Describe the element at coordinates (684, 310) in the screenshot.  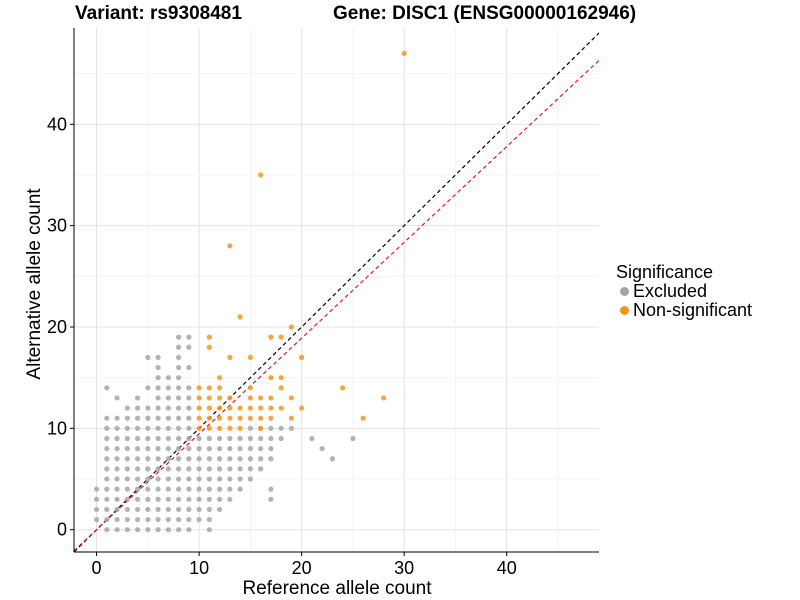
I see `legend-item-non-significant: Non-significant` at that location.